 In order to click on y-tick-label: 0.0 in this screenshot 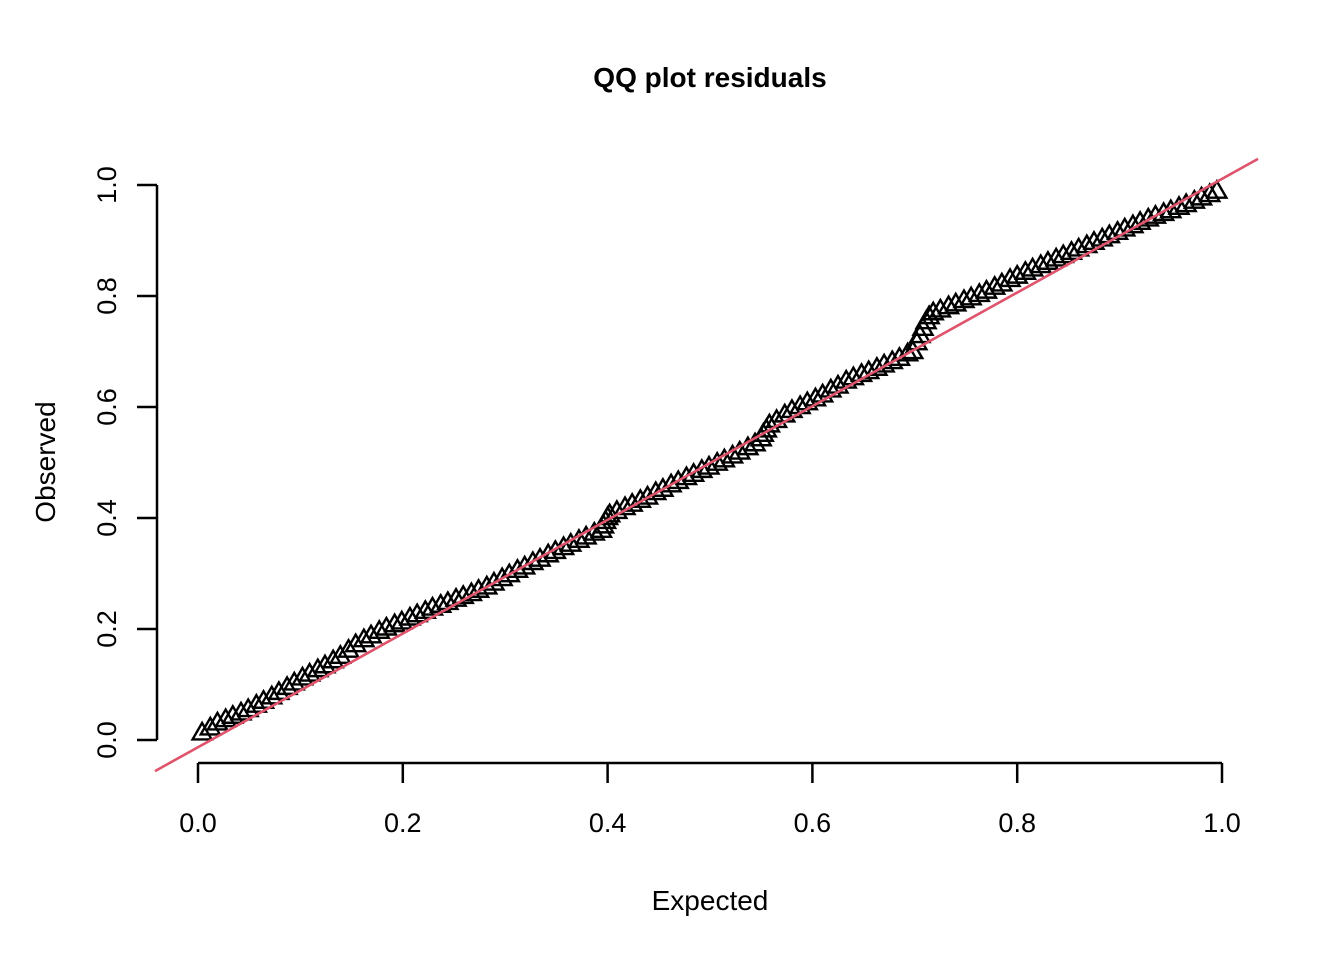, I will do `click(107, 740)`.